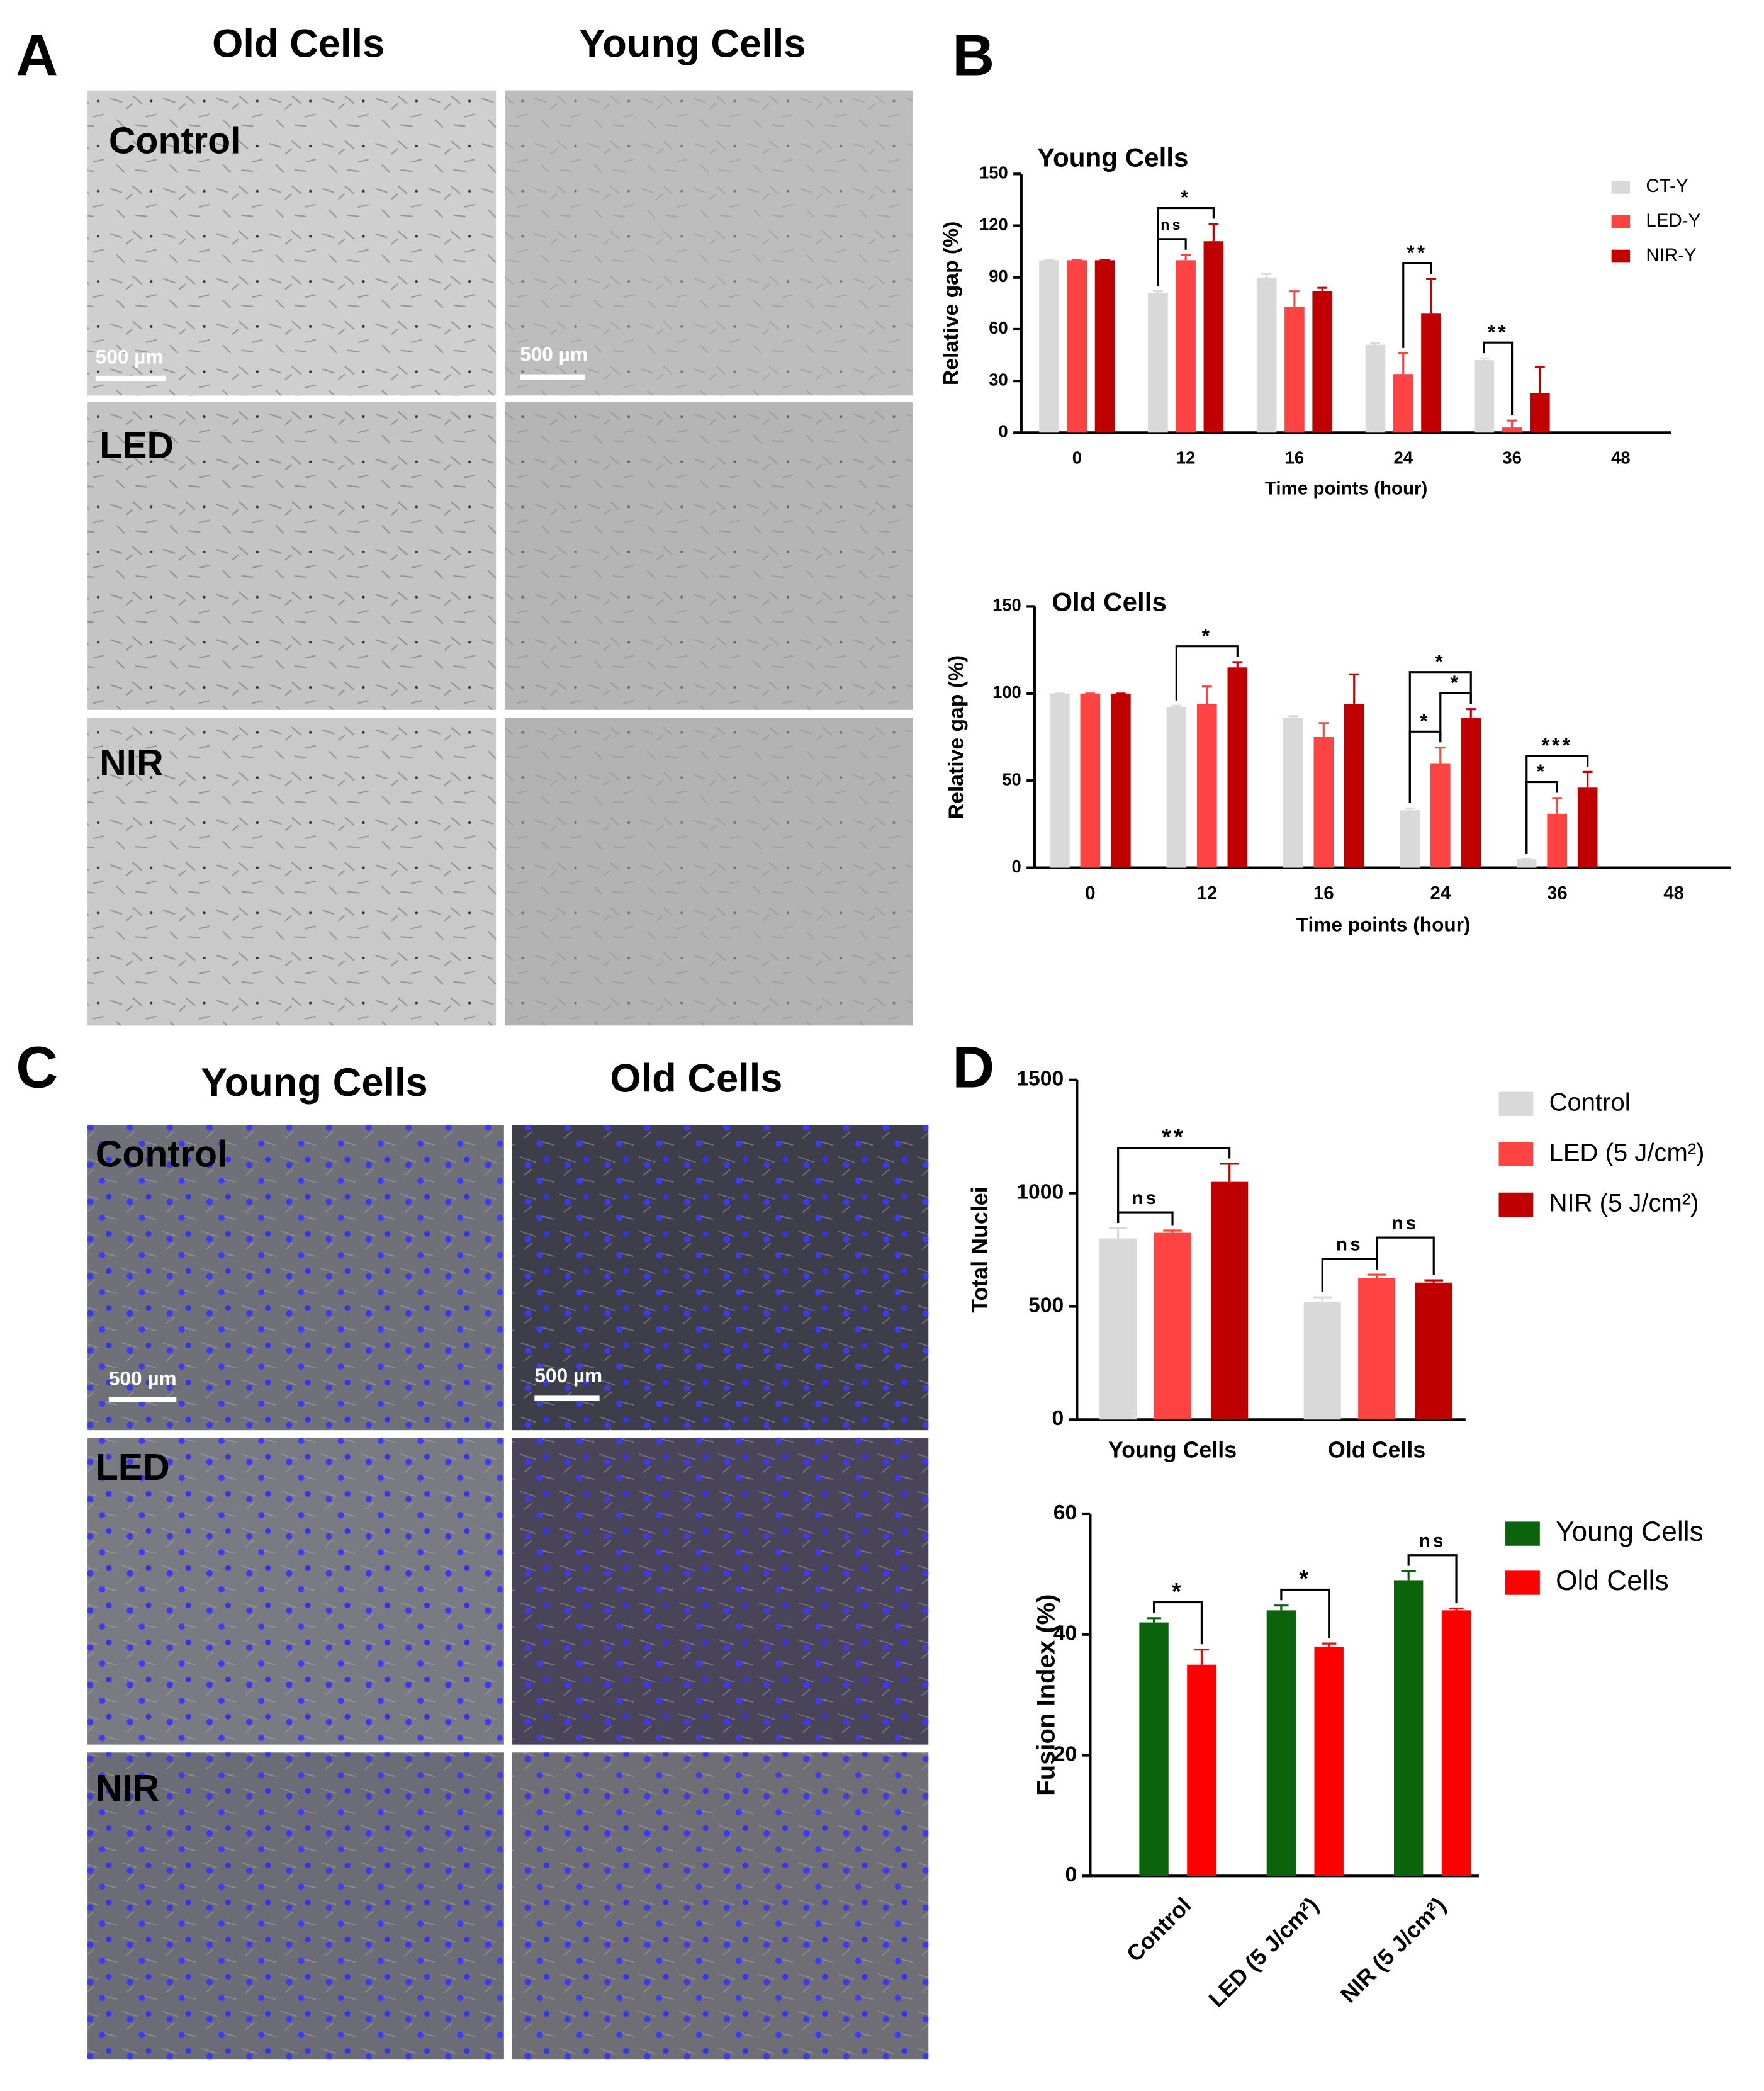 The image size is (1764, 2091). Describe the element at coordinates (973, 1067) in the screenshot. I see `panel-letter: D` at that location.